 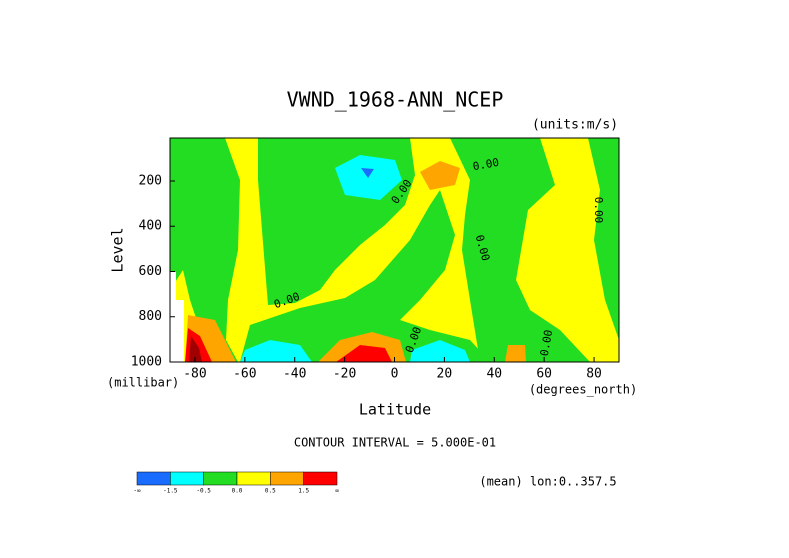 What do you see at coordinates (244, 374) in the screenshot?
I see `x-tick-label: -60` at bounding box center [244, 374].